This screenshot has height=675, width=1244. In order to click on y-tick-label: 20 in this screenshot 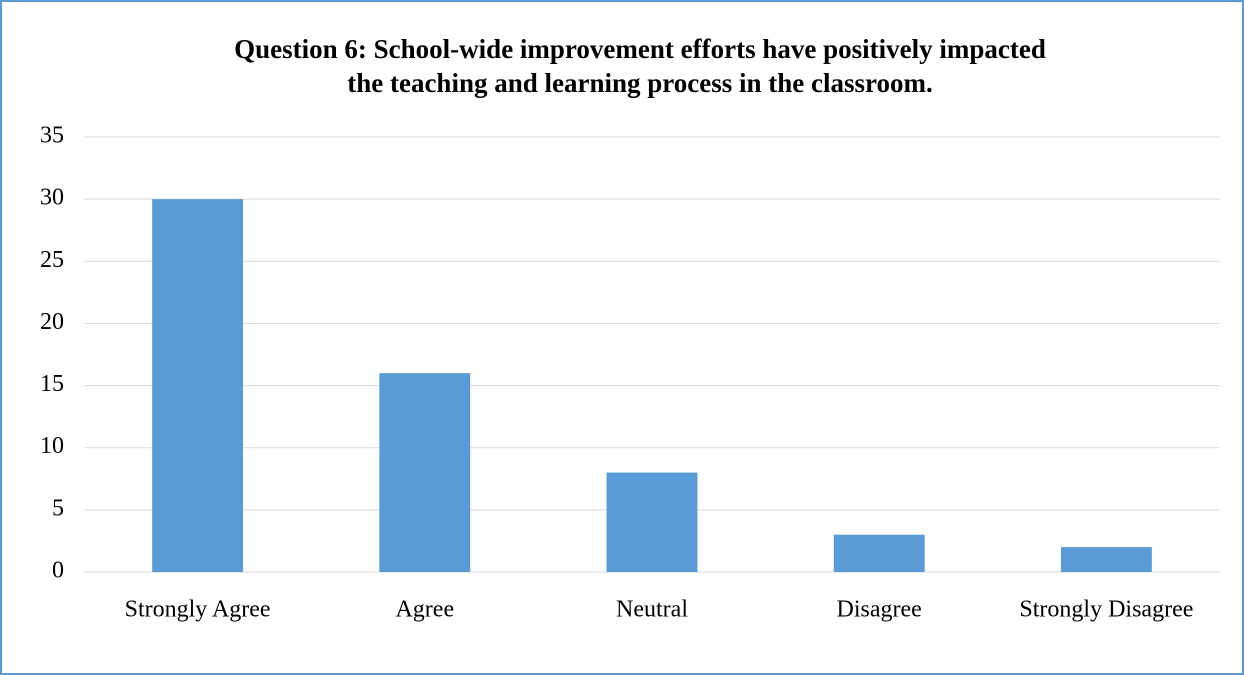, I will do `click(52, 322)`.